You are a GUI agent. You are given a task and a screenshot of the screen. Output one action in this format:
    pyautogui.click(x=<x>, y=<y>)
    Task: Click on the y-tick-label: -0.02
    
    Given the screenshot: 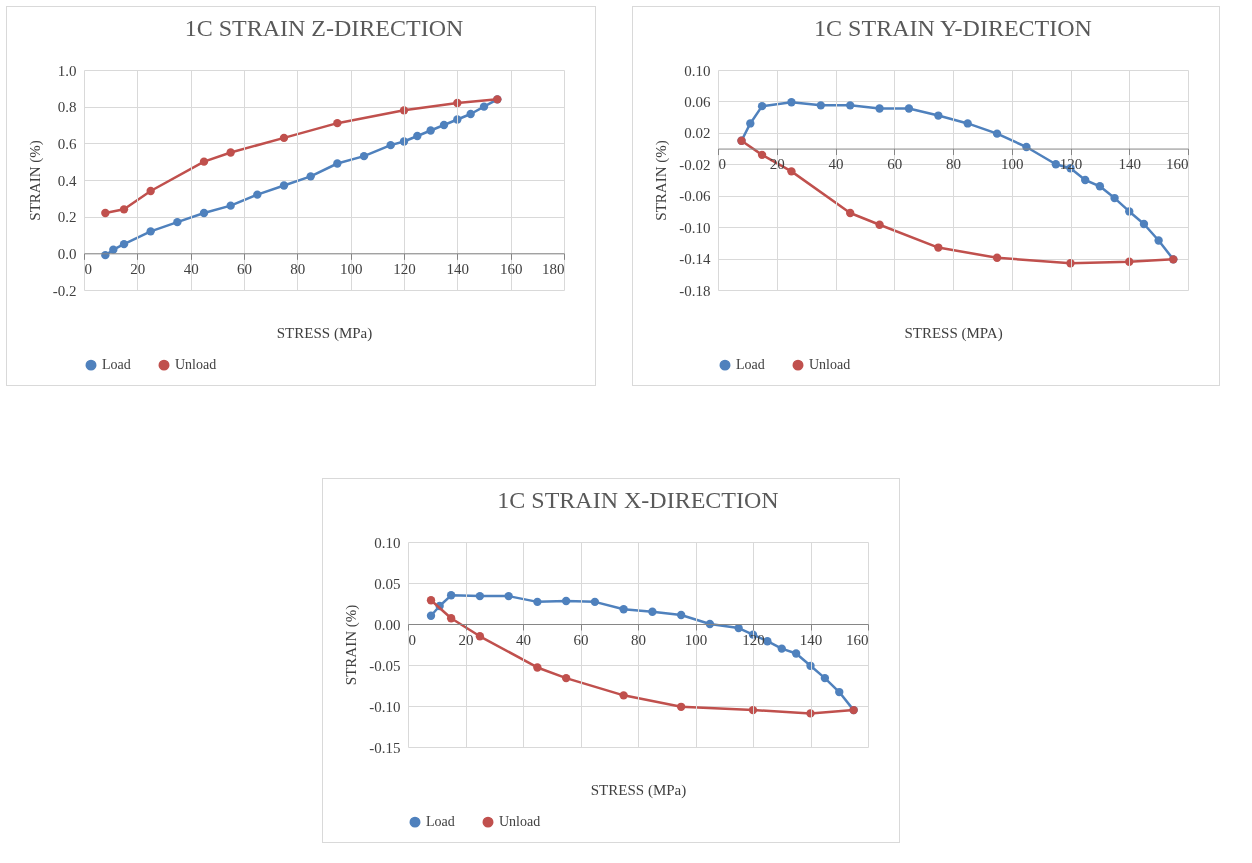 What is the action you would take?
    pyautogui.click(x=695, y=164)
    